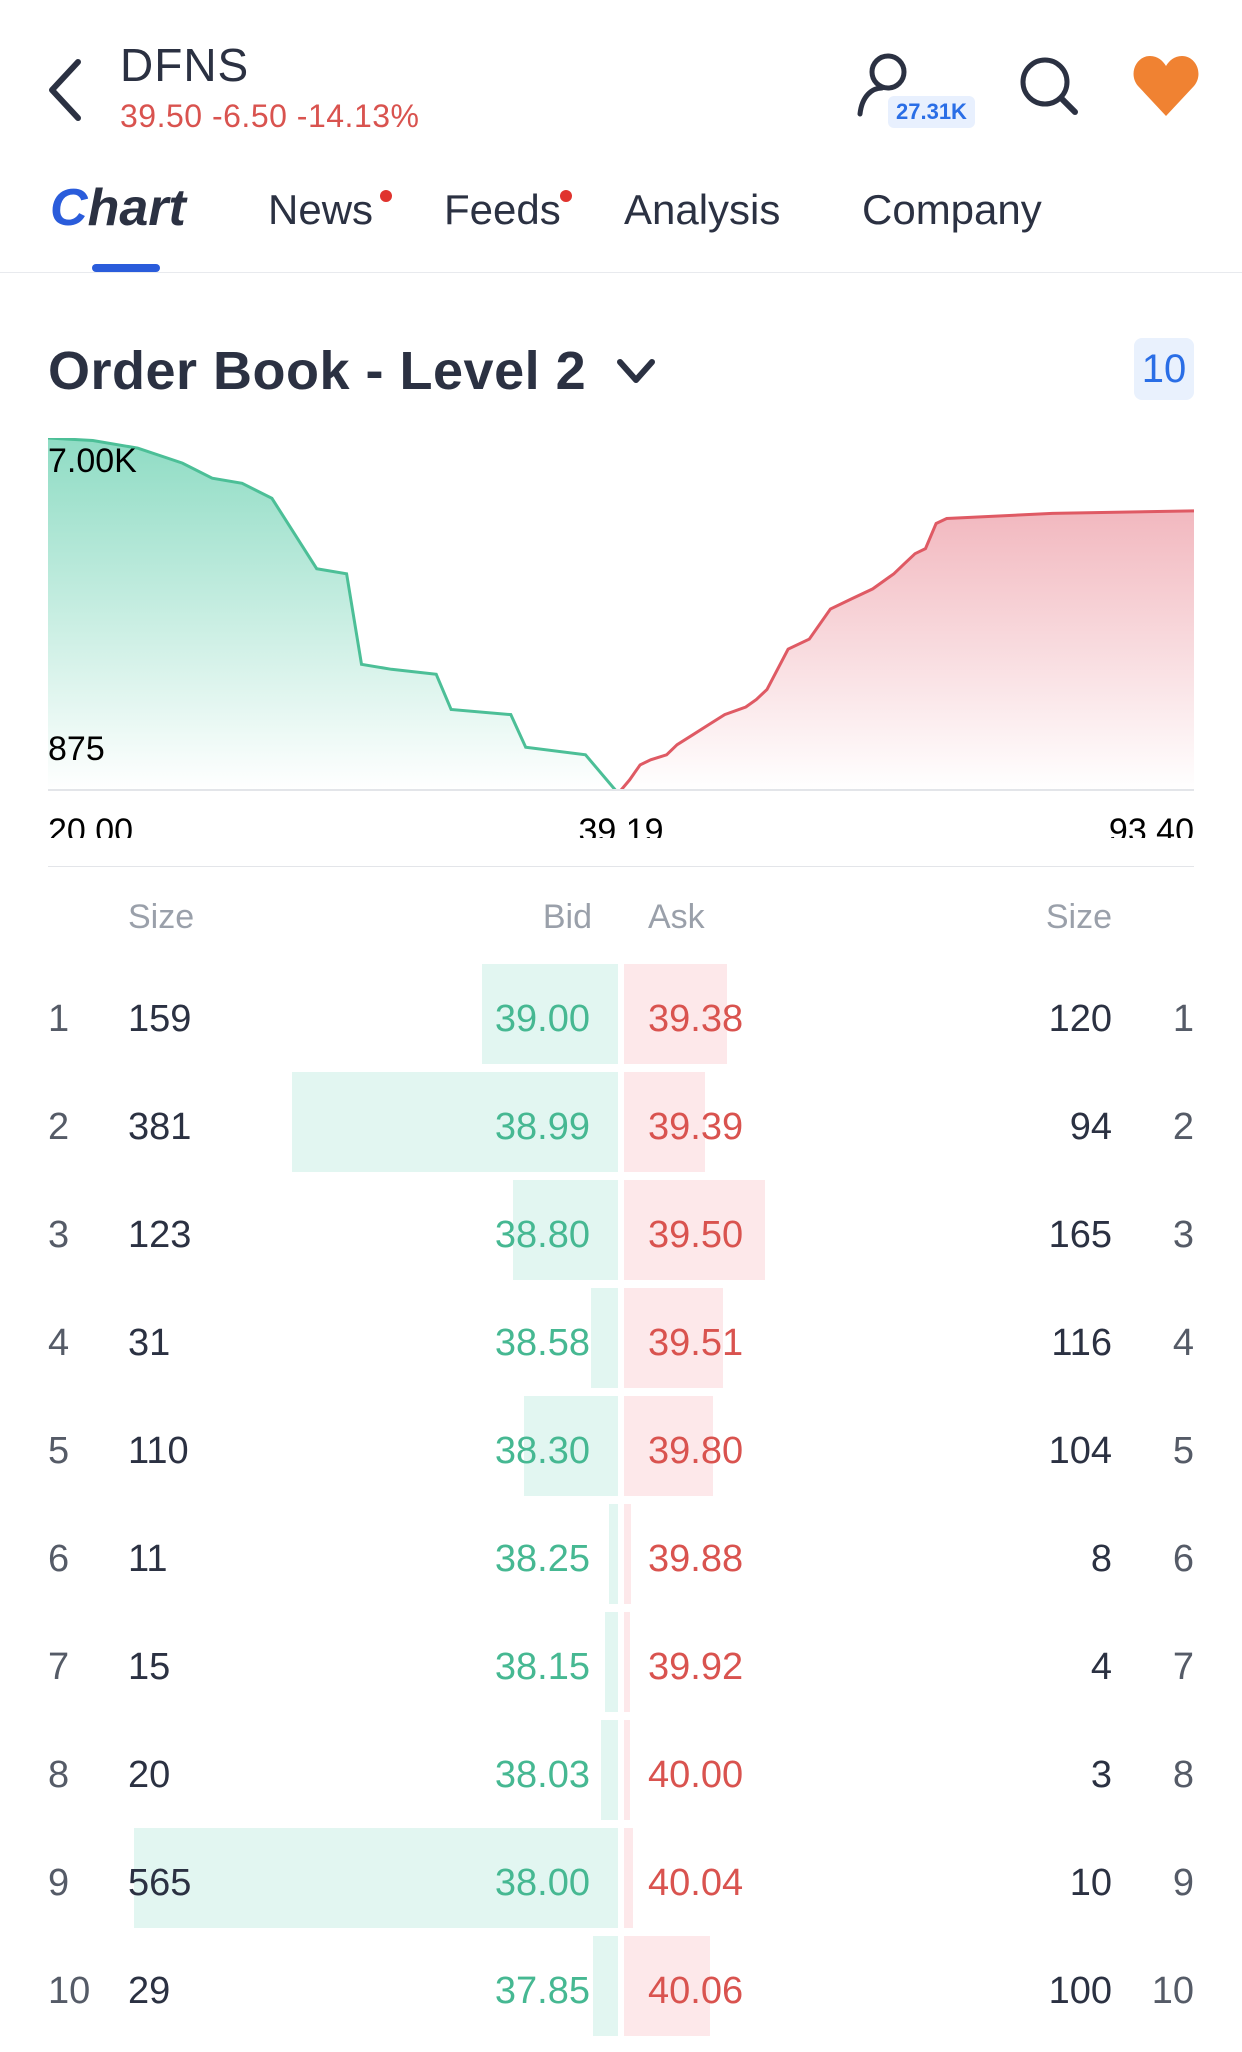 The width and height of the screenshot is (1242, 2052). Describe the element at coordinates (621, 1342) in the screenshot. I see `order-book-row: 4 31 38.58 39.51 116 4` at that location.